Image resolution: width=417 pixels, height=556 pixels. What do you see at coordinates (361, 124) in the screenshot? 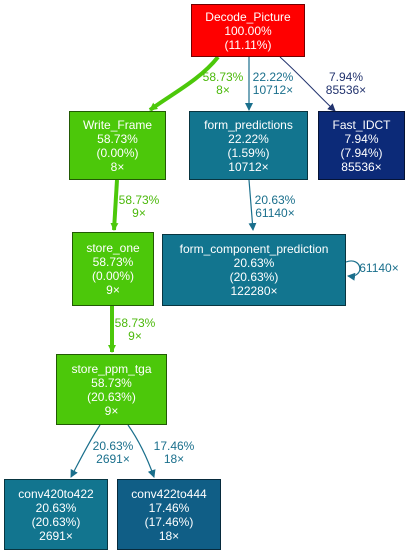
I see `node-name: Fast_IDCT` at bounding box center [361, 124].